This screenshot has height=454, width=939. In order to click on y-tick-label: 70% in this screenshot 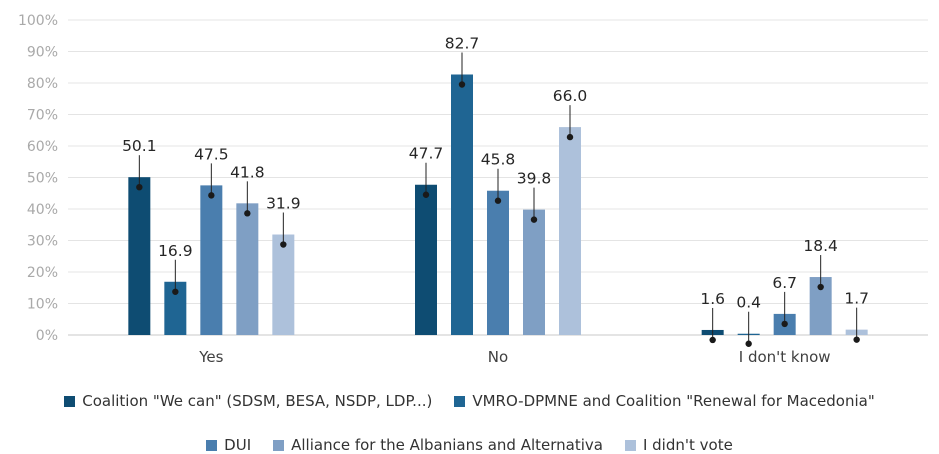, I will do `click(42, 116)`.